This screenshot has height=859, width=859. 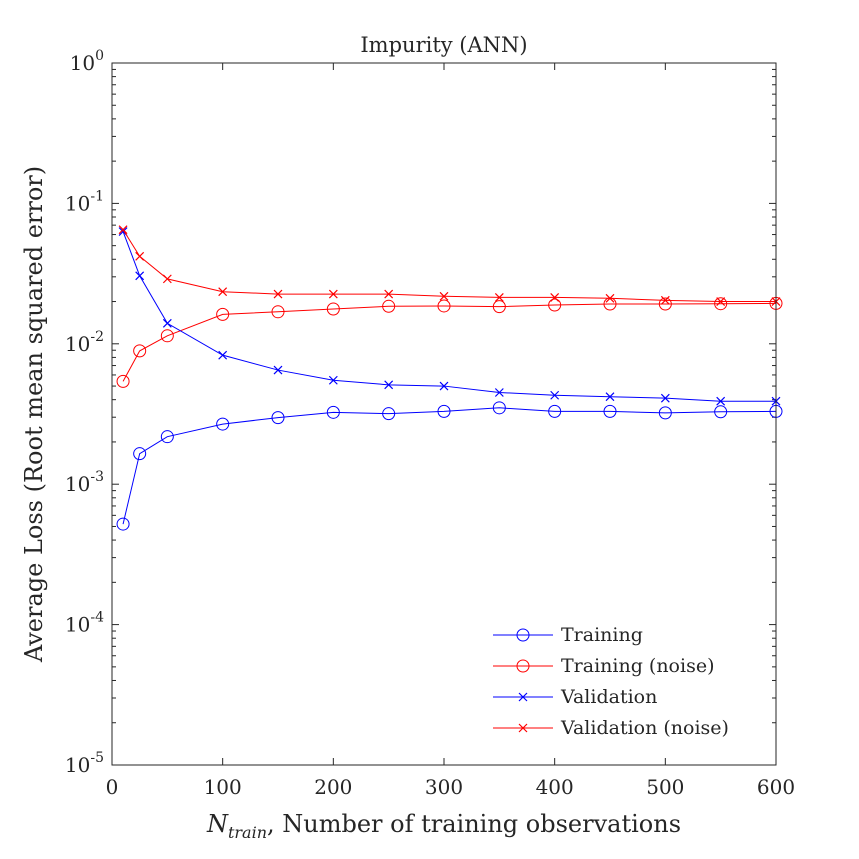 I want to click on x-tick-label: 100, so click(x=223, y=787).